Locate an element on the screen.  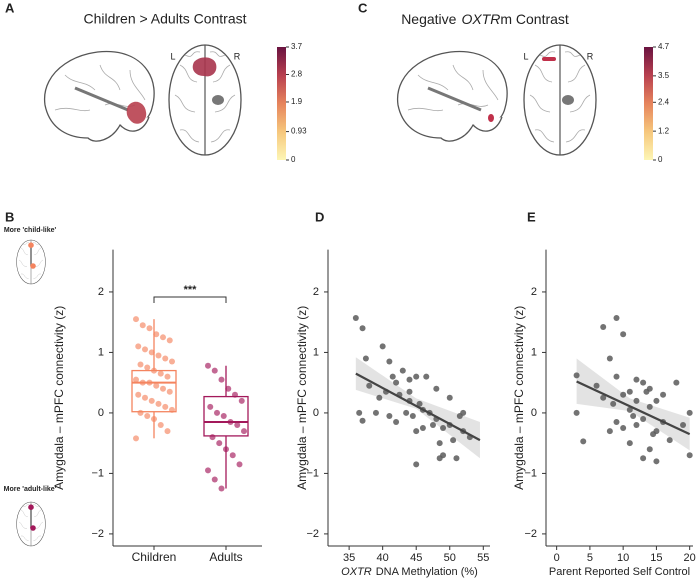
hemisphere-label: R is located at coordinates (590, 56).